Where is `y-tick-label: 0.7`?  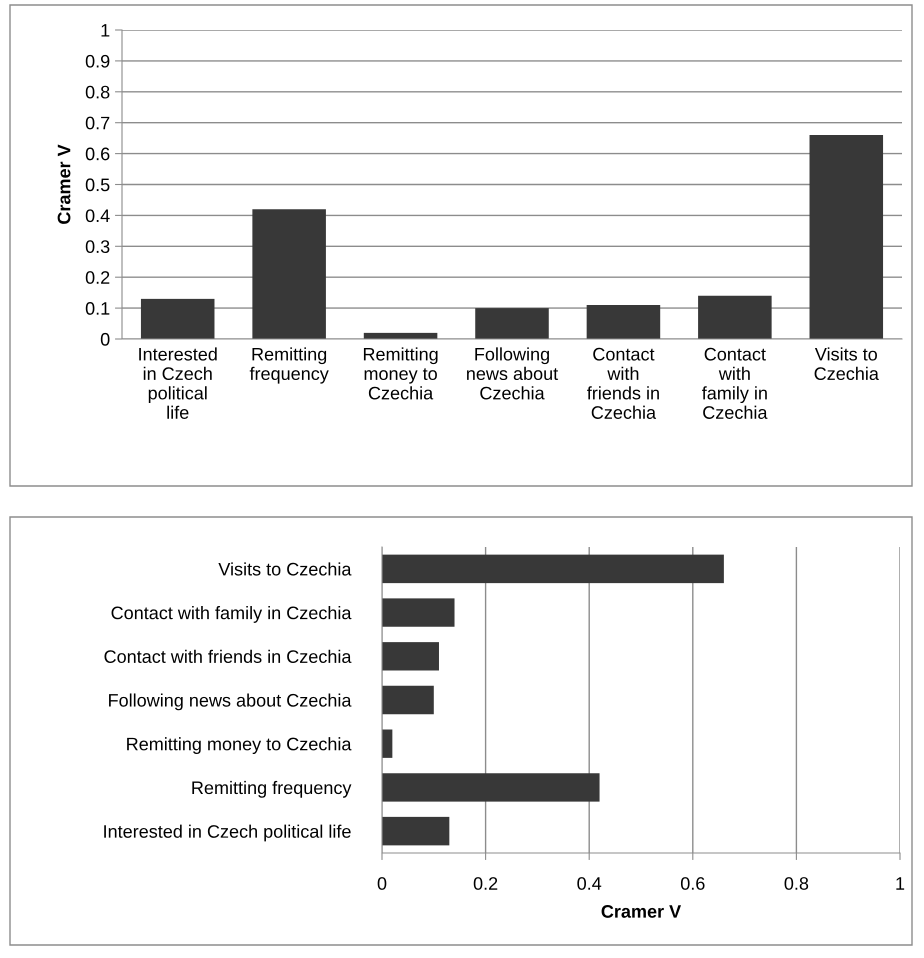 y-tick-label: 0.7 is located at coordinates (98, 123).